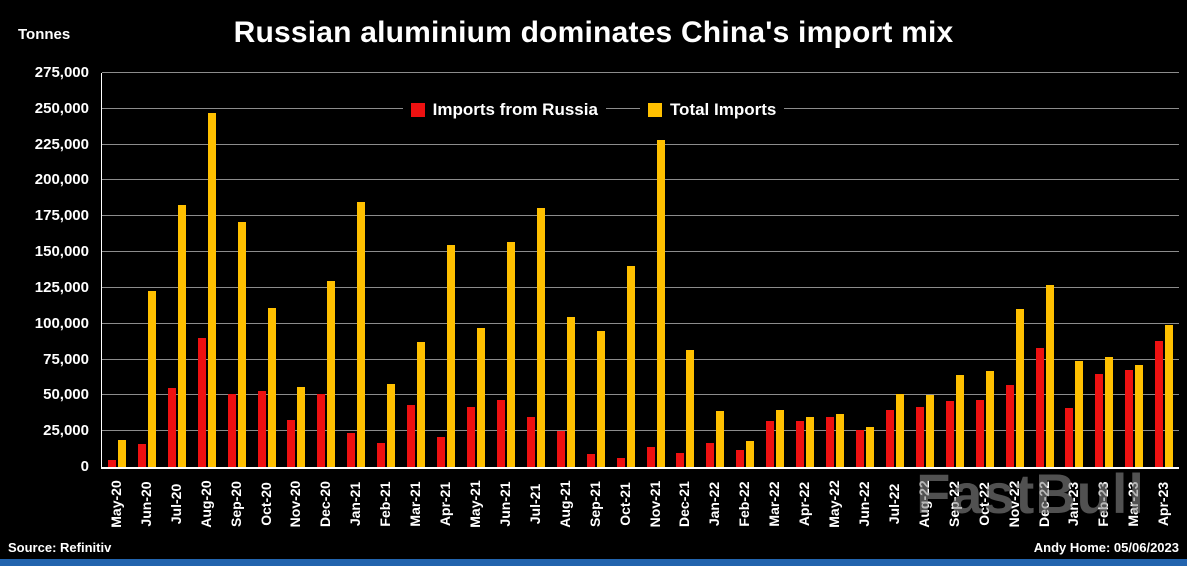 The height and width of the screenshot is (566, 1187). I want to click on x-tick-cell: Mar-21, so click(415, 504).